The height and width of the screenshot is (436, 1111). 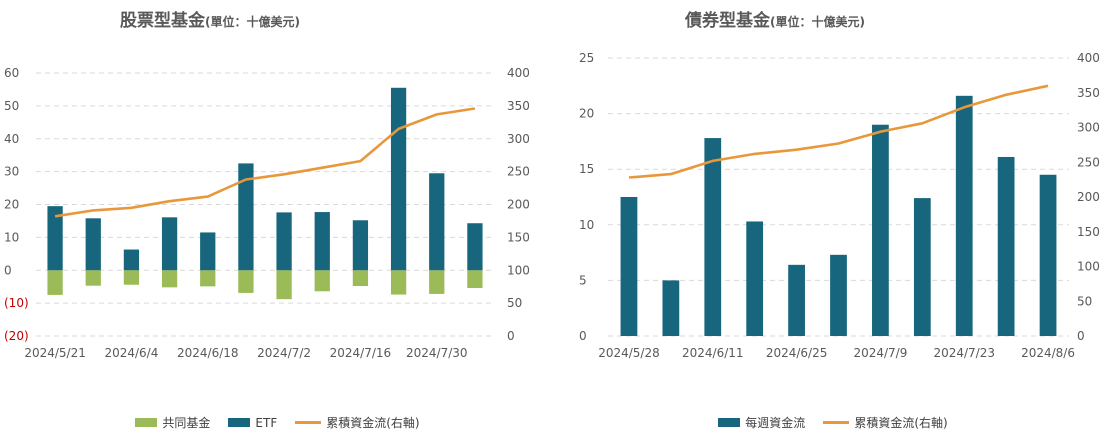 What do you see at coordinates (11, 73) in the screenshot?
I see `y-left-tick-label: 60` at bounding box center [11, 73].